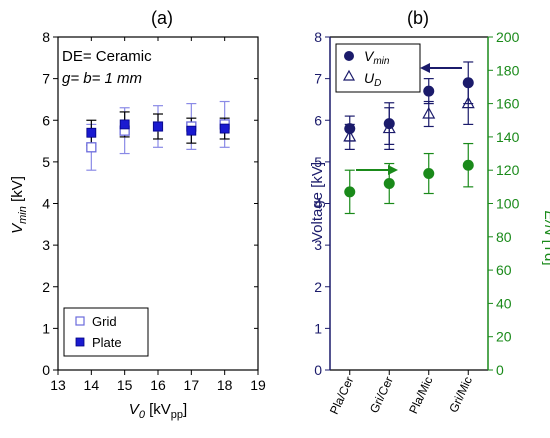 This screenshot has width=550, height=438. I want to click on panel-b-y-tick-label: 2, so click(318, 287).